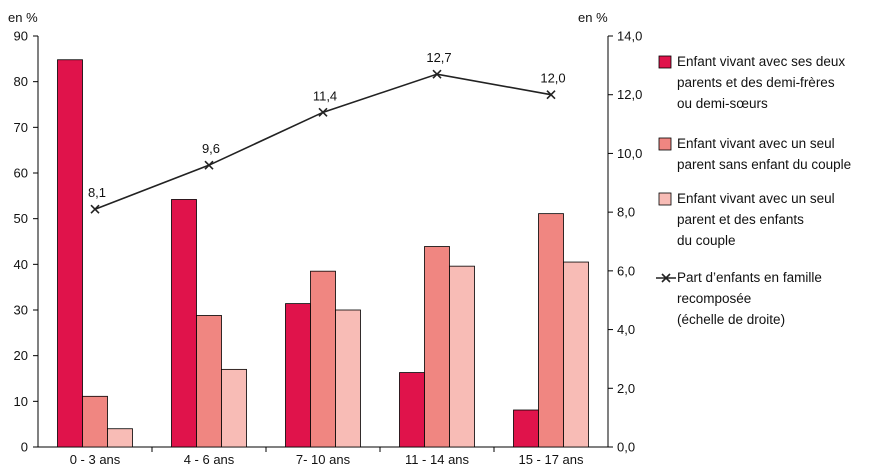 This screenshot has width=878, height=471. I want to click on right-axis-unit: en %, so click(593, 17).